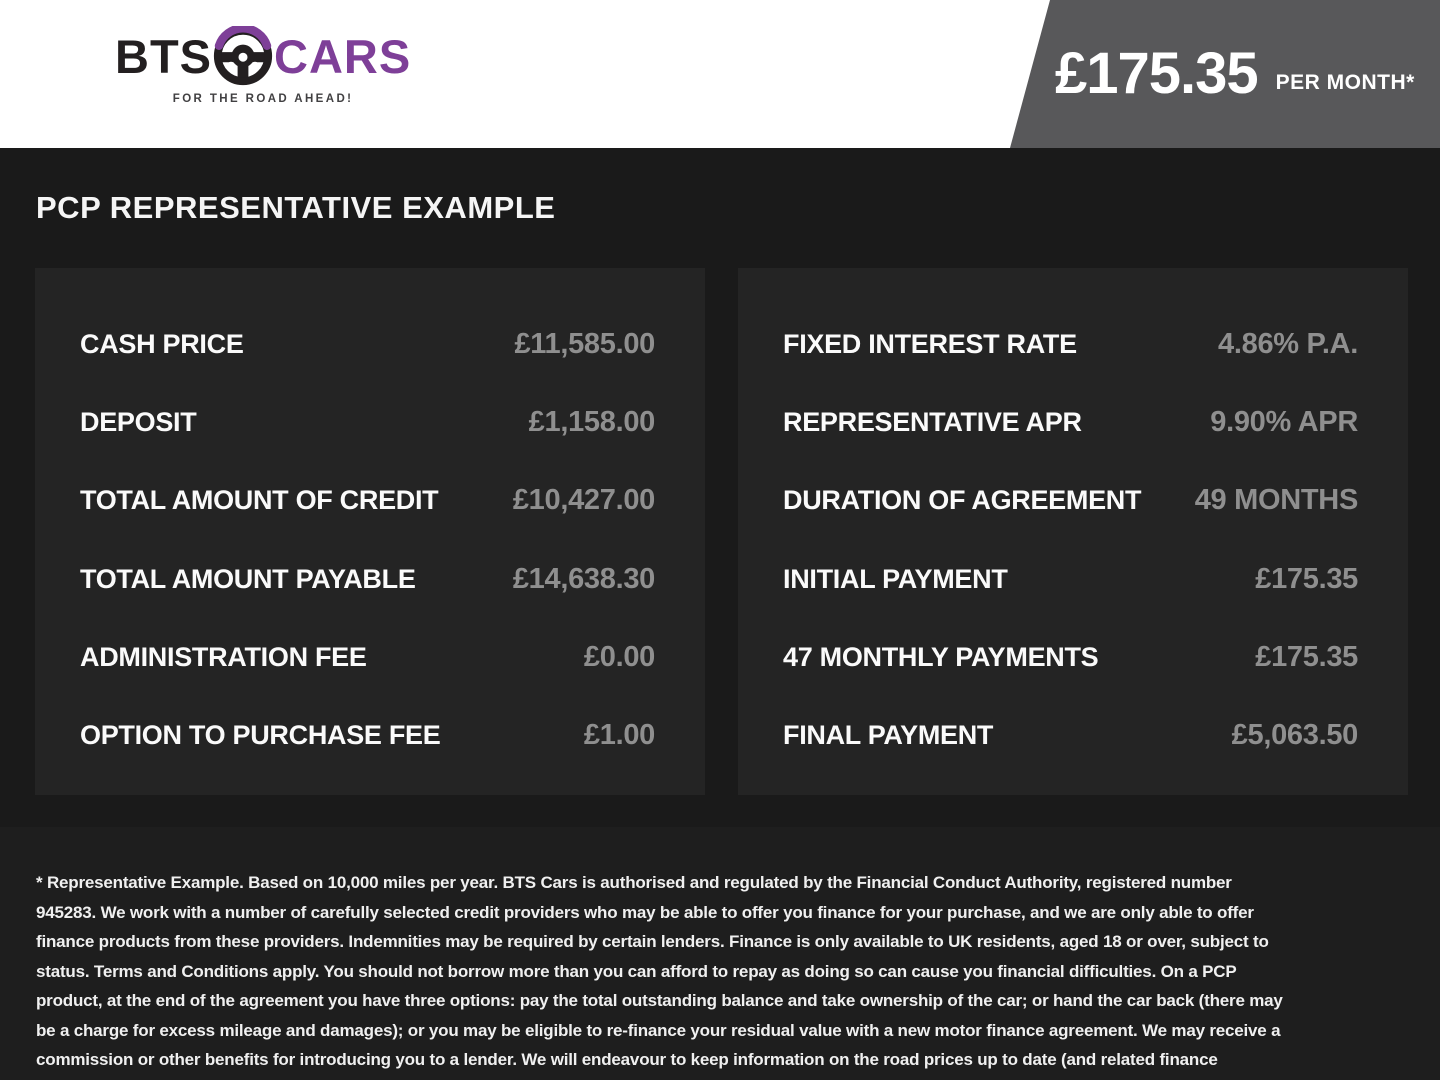 The width and height of the screenshot is (1440, 1080). Describe the element at coordinates (619, 656) in the screenshot. I see `finance-value: £0.00` at that location.